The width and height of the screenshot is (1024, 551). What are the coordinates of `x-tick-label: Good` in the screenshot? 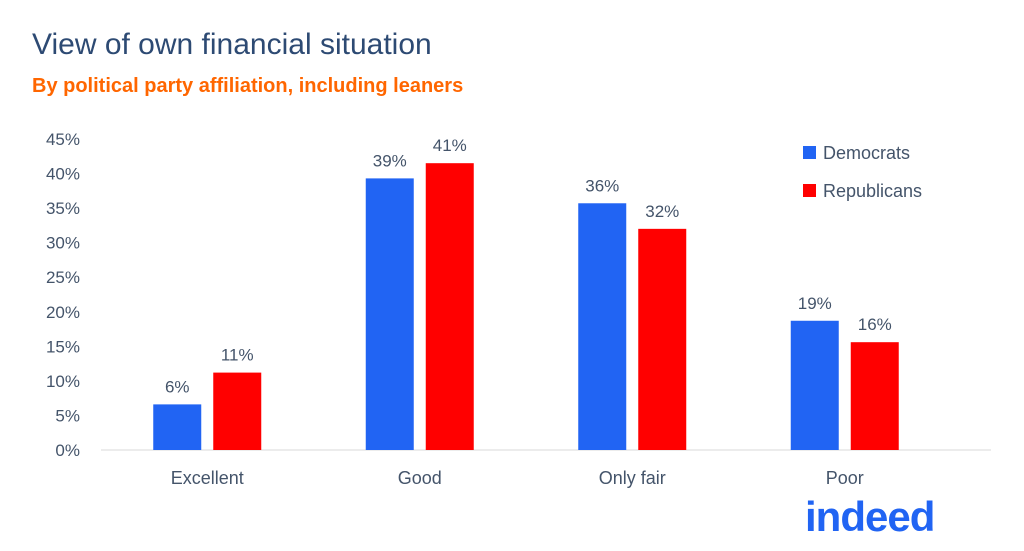 It's located at (420, 478).